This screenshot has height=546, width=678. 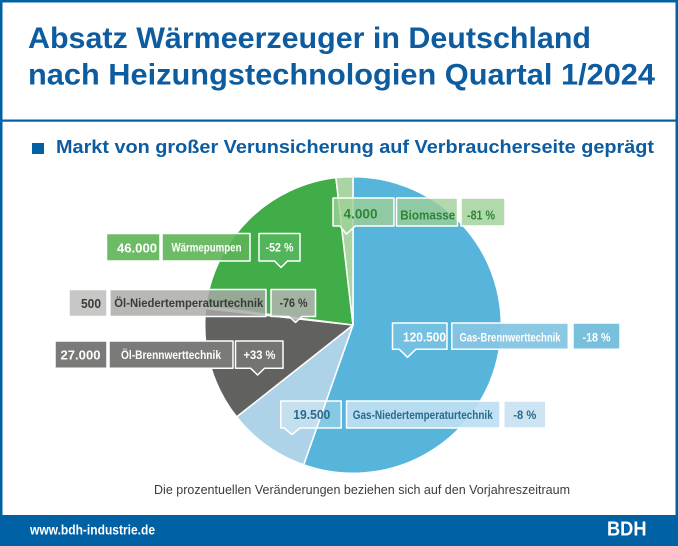 I want to click on svg-text: Öl-Brennwerttechnik, so click(x=171, y=354).